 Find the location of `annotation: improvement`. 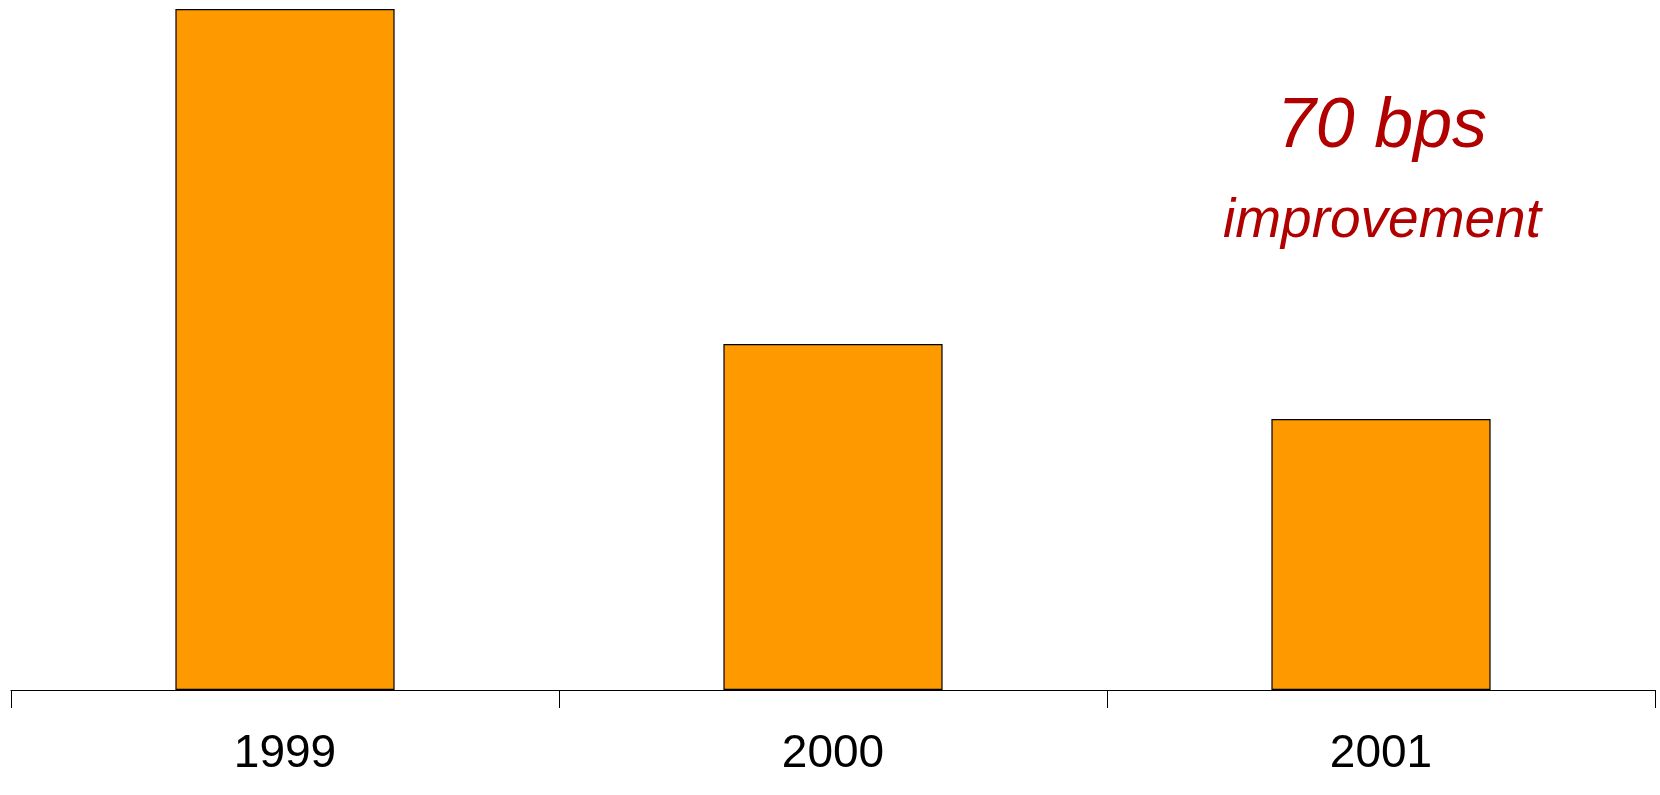

annotation: improvement is located at coordinates (1383, 217).